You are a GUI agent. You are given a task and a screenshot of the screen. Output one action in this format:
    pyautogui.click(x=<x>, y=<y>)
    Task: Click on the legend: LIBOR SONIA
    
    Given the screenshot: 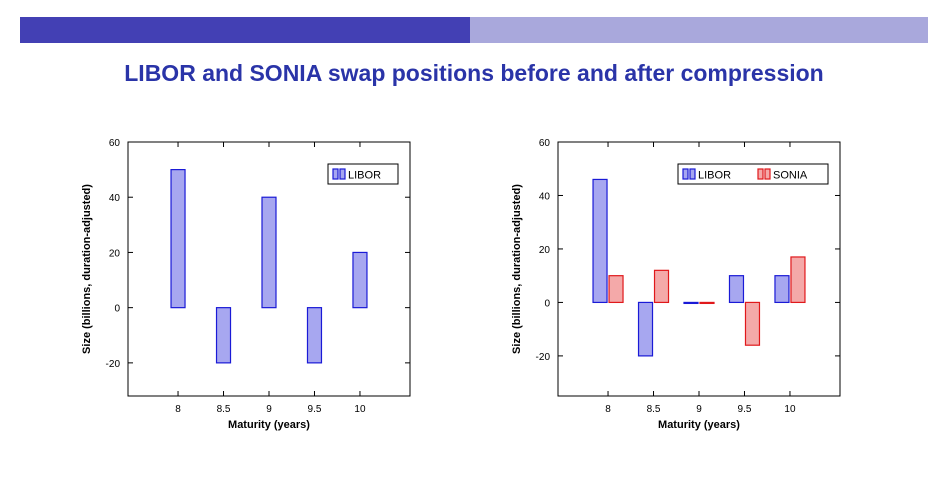 What is the action you would take?
    pyautogui.click(x=753, y=174)
    